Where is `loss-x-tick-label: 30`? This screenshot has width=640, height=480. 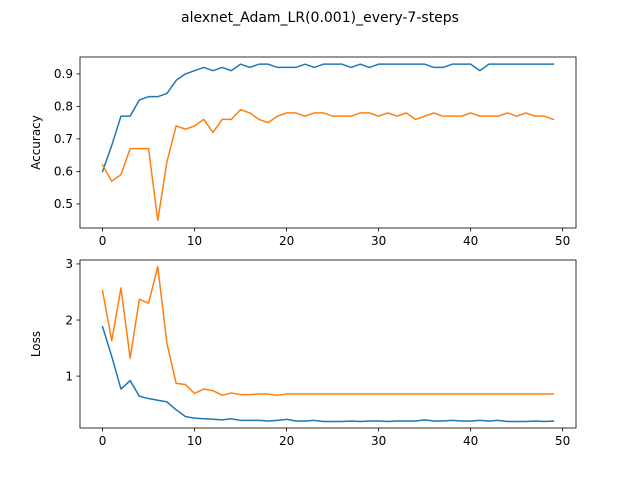
loss-x-tick-label: 30 is located at coordinates (378, 441).